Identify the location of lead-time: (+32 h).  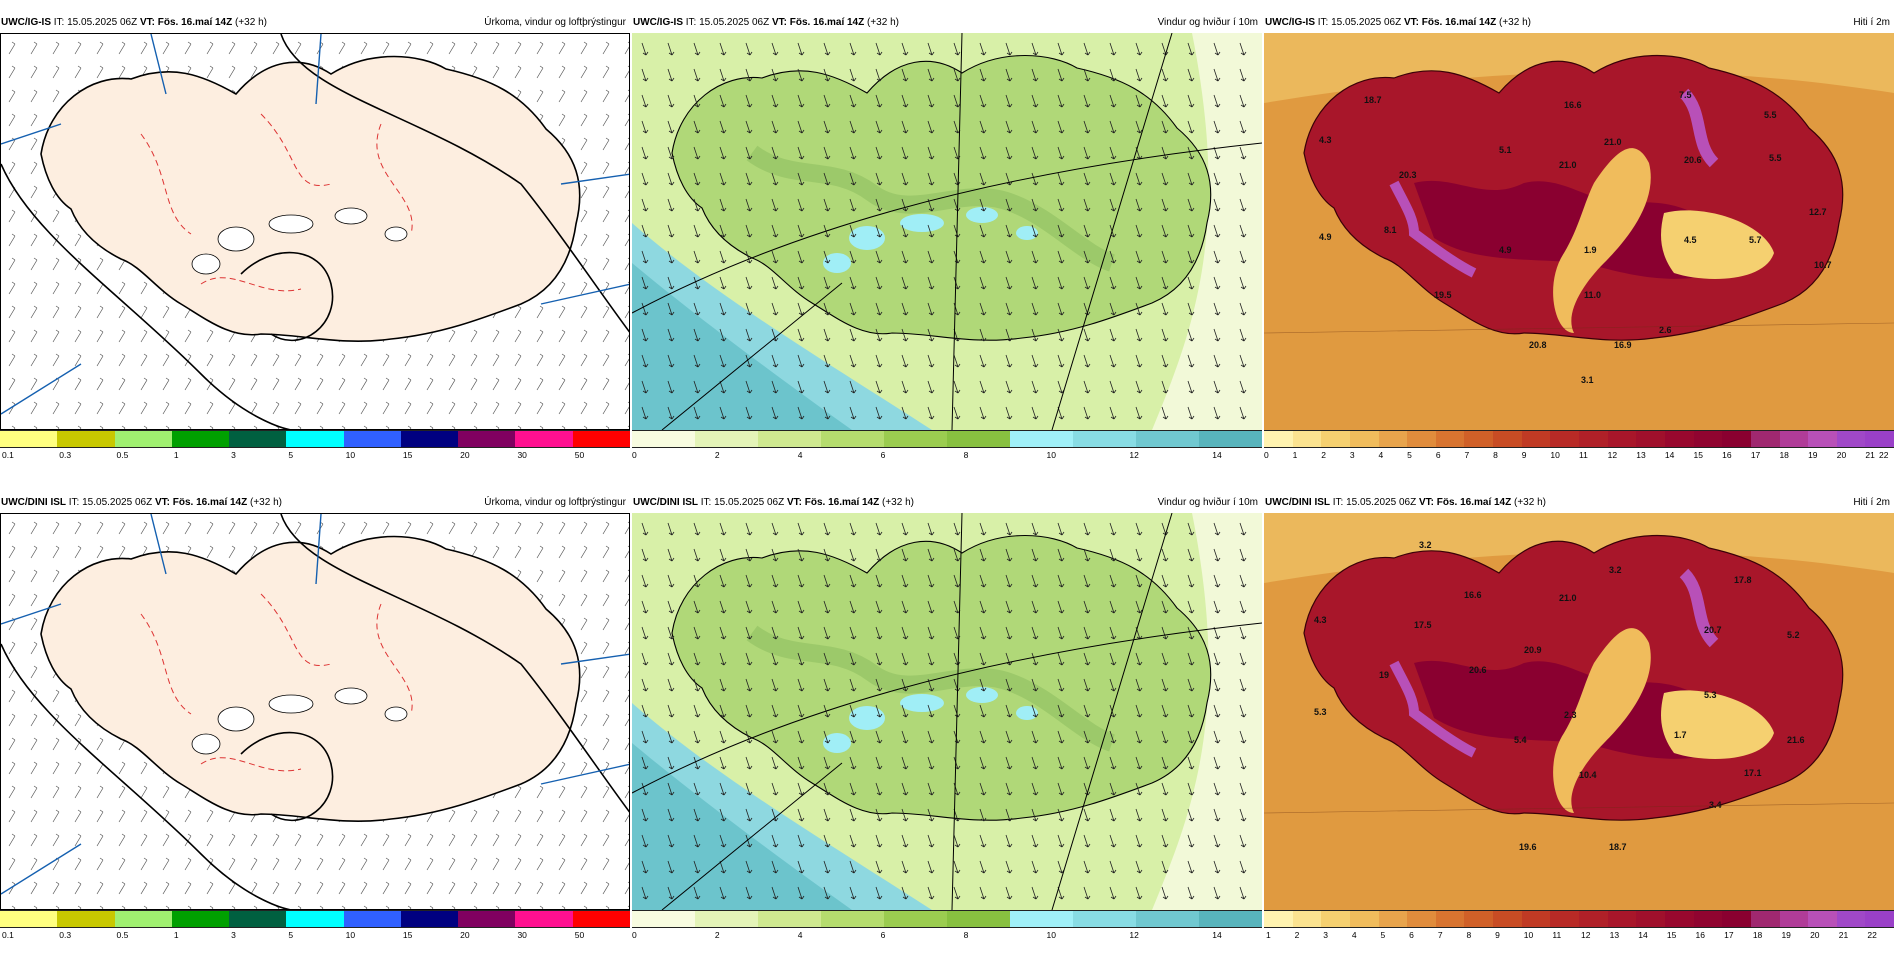
(1530, 502).